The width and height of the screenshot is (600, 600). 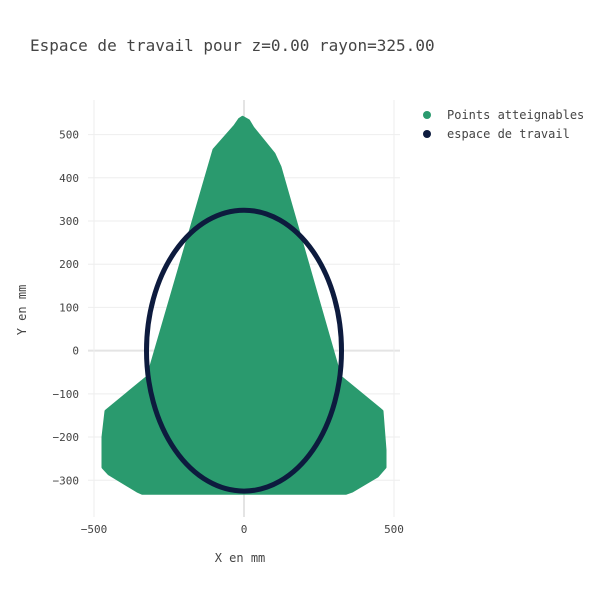 What do you see at coordinates (515, 115) in the screenshot?
I see `legend-label: Points atteignables` at bounding box center [515, 115].